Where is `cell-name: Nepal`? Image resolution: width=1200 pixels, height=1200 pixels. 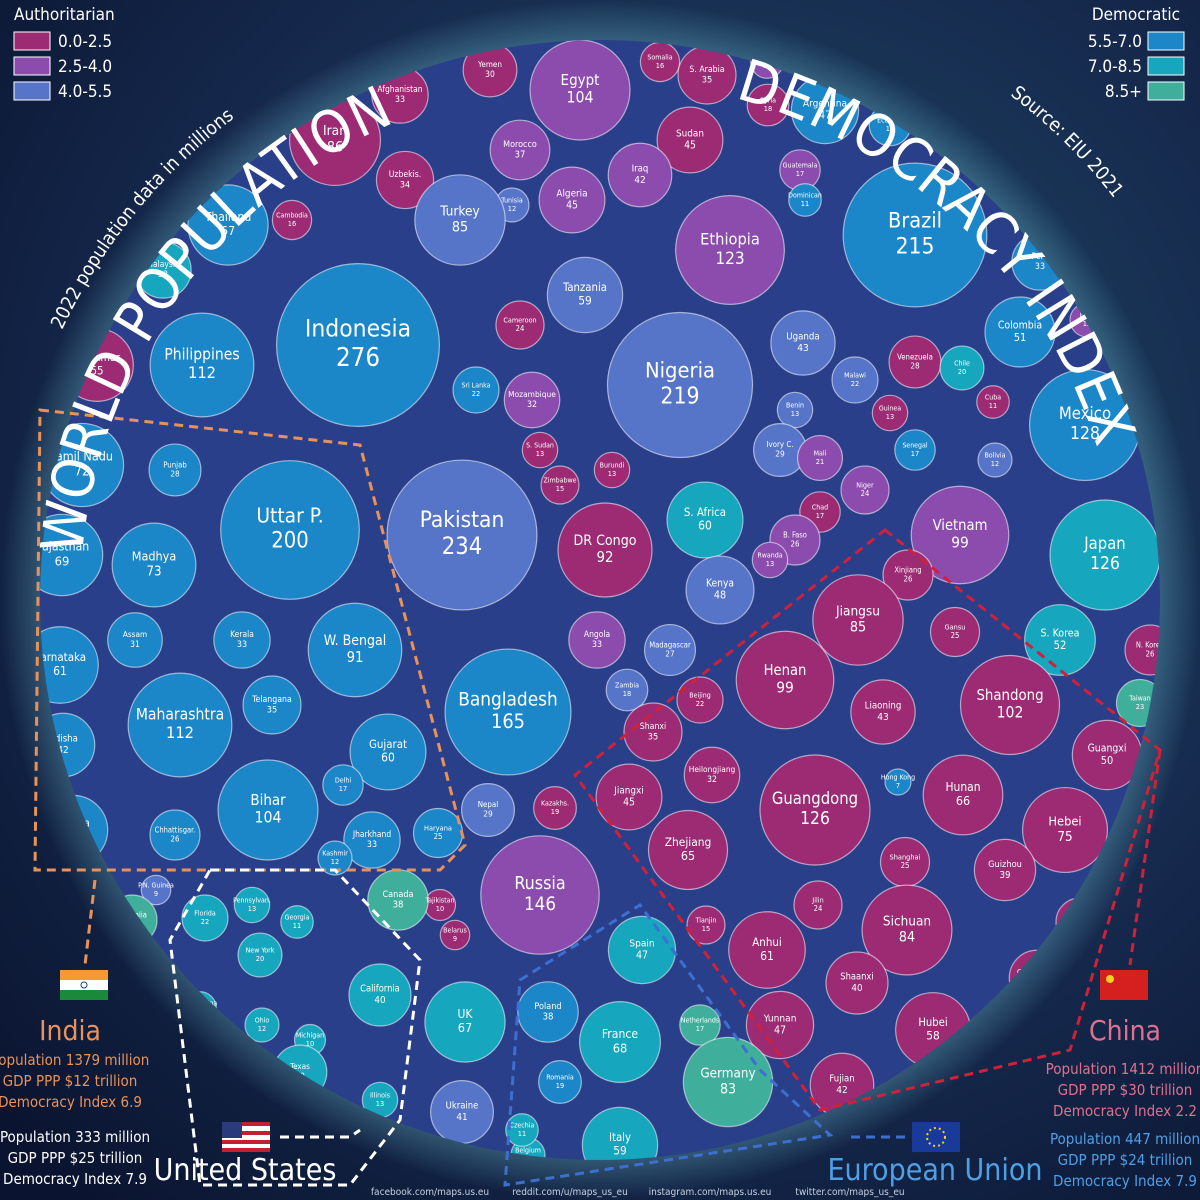 cell-name: Nepal is located at coordinates (488, 804).